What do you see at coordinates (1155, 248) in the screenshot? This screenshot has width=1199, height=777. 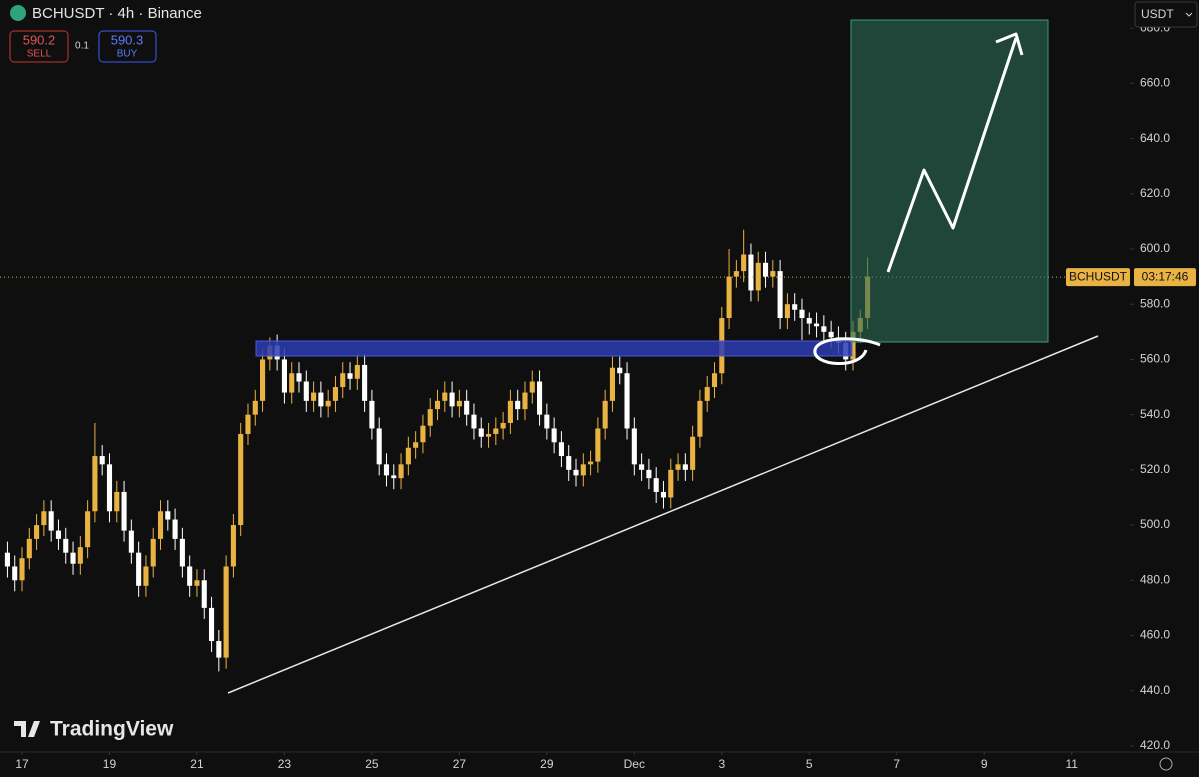 I see `y-tick-label: 600.0` at bounding box center [1155, 248].